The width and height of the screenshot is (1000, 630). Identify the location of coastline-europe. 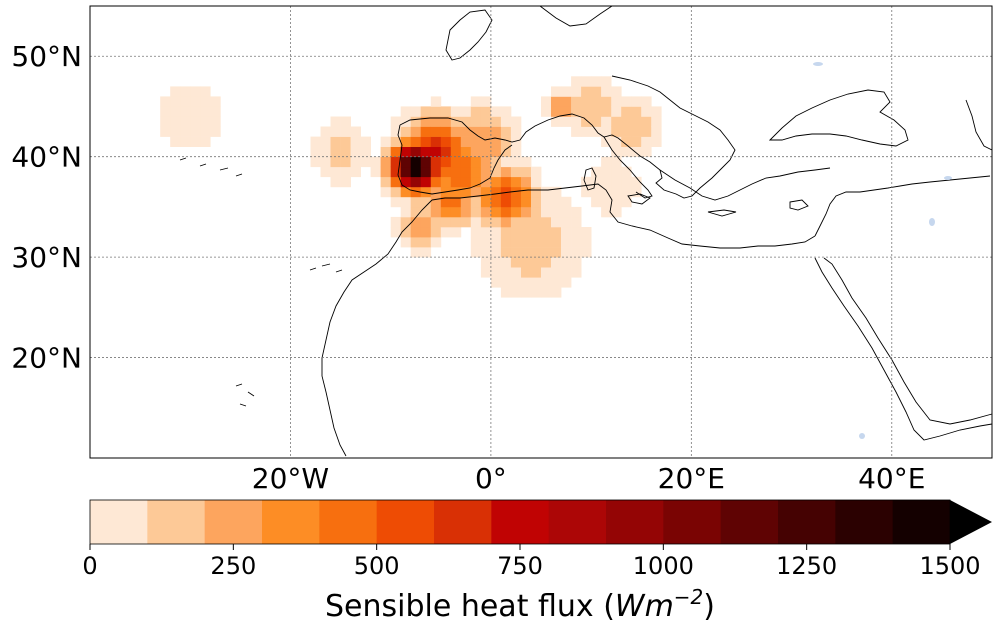
(567, 137).